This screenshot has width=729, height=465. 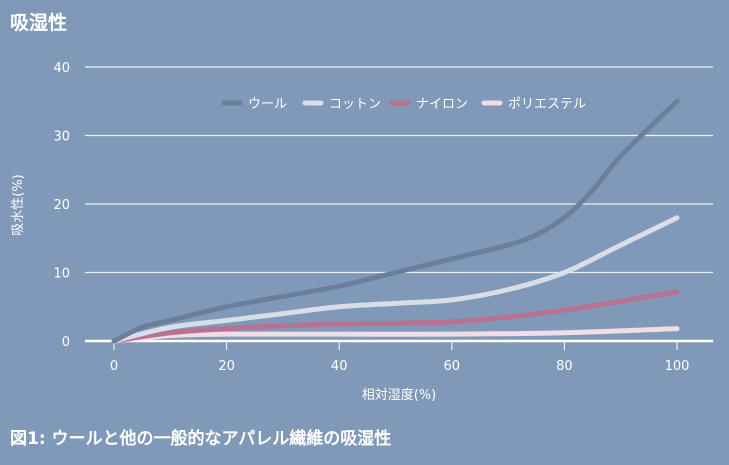 What do you see at coordinates (452, 366) in the screenshot?
I see `x-tick-label: 60` at bounding box center [452, 366].